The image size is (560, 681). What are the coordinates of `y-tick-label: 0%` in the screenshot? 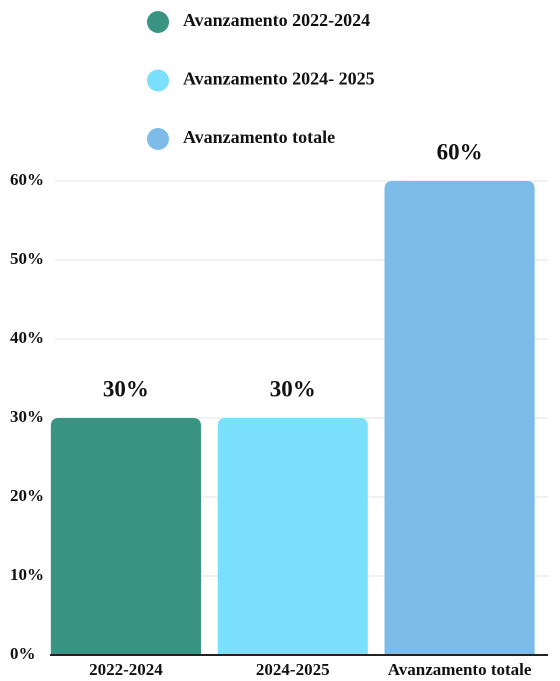 It's located at (23, 653).